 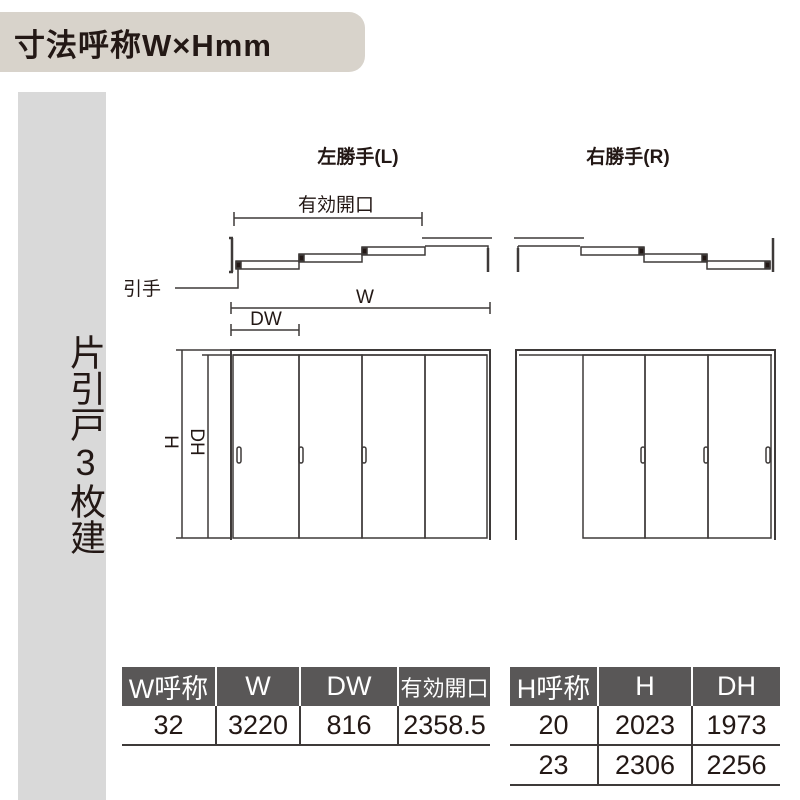 I want to click on width-table: W呼称 W DW 有効開口 32 3220 816 2358.5, so click(x=306, y=706).